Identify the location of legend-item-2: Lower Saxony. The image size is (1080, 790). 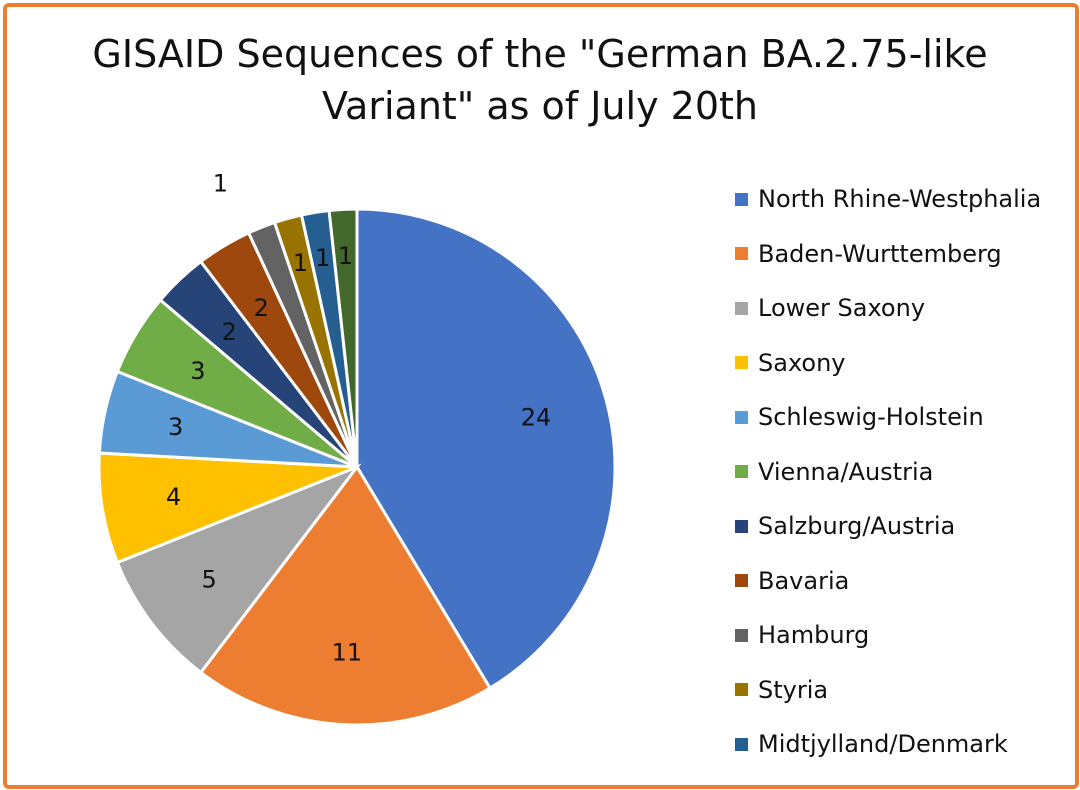
(905, 308).